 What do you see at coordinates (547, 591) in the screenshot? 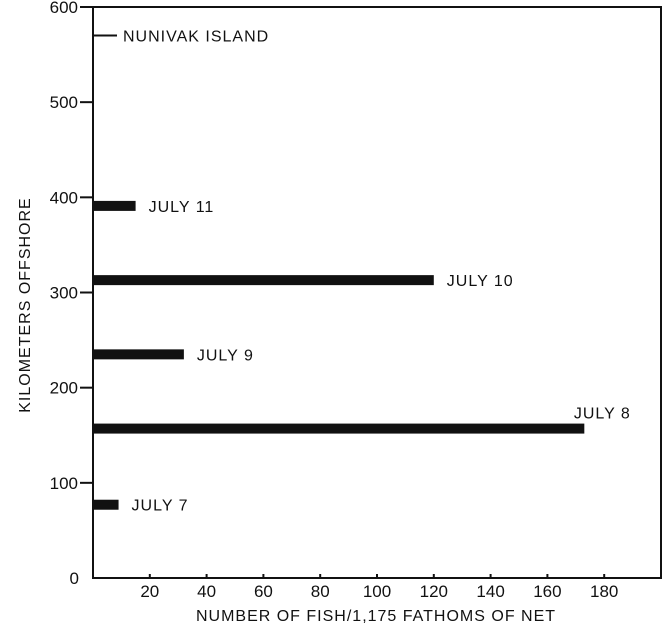
I see `x-tick-label: 160` at bounding box center [547, 591].